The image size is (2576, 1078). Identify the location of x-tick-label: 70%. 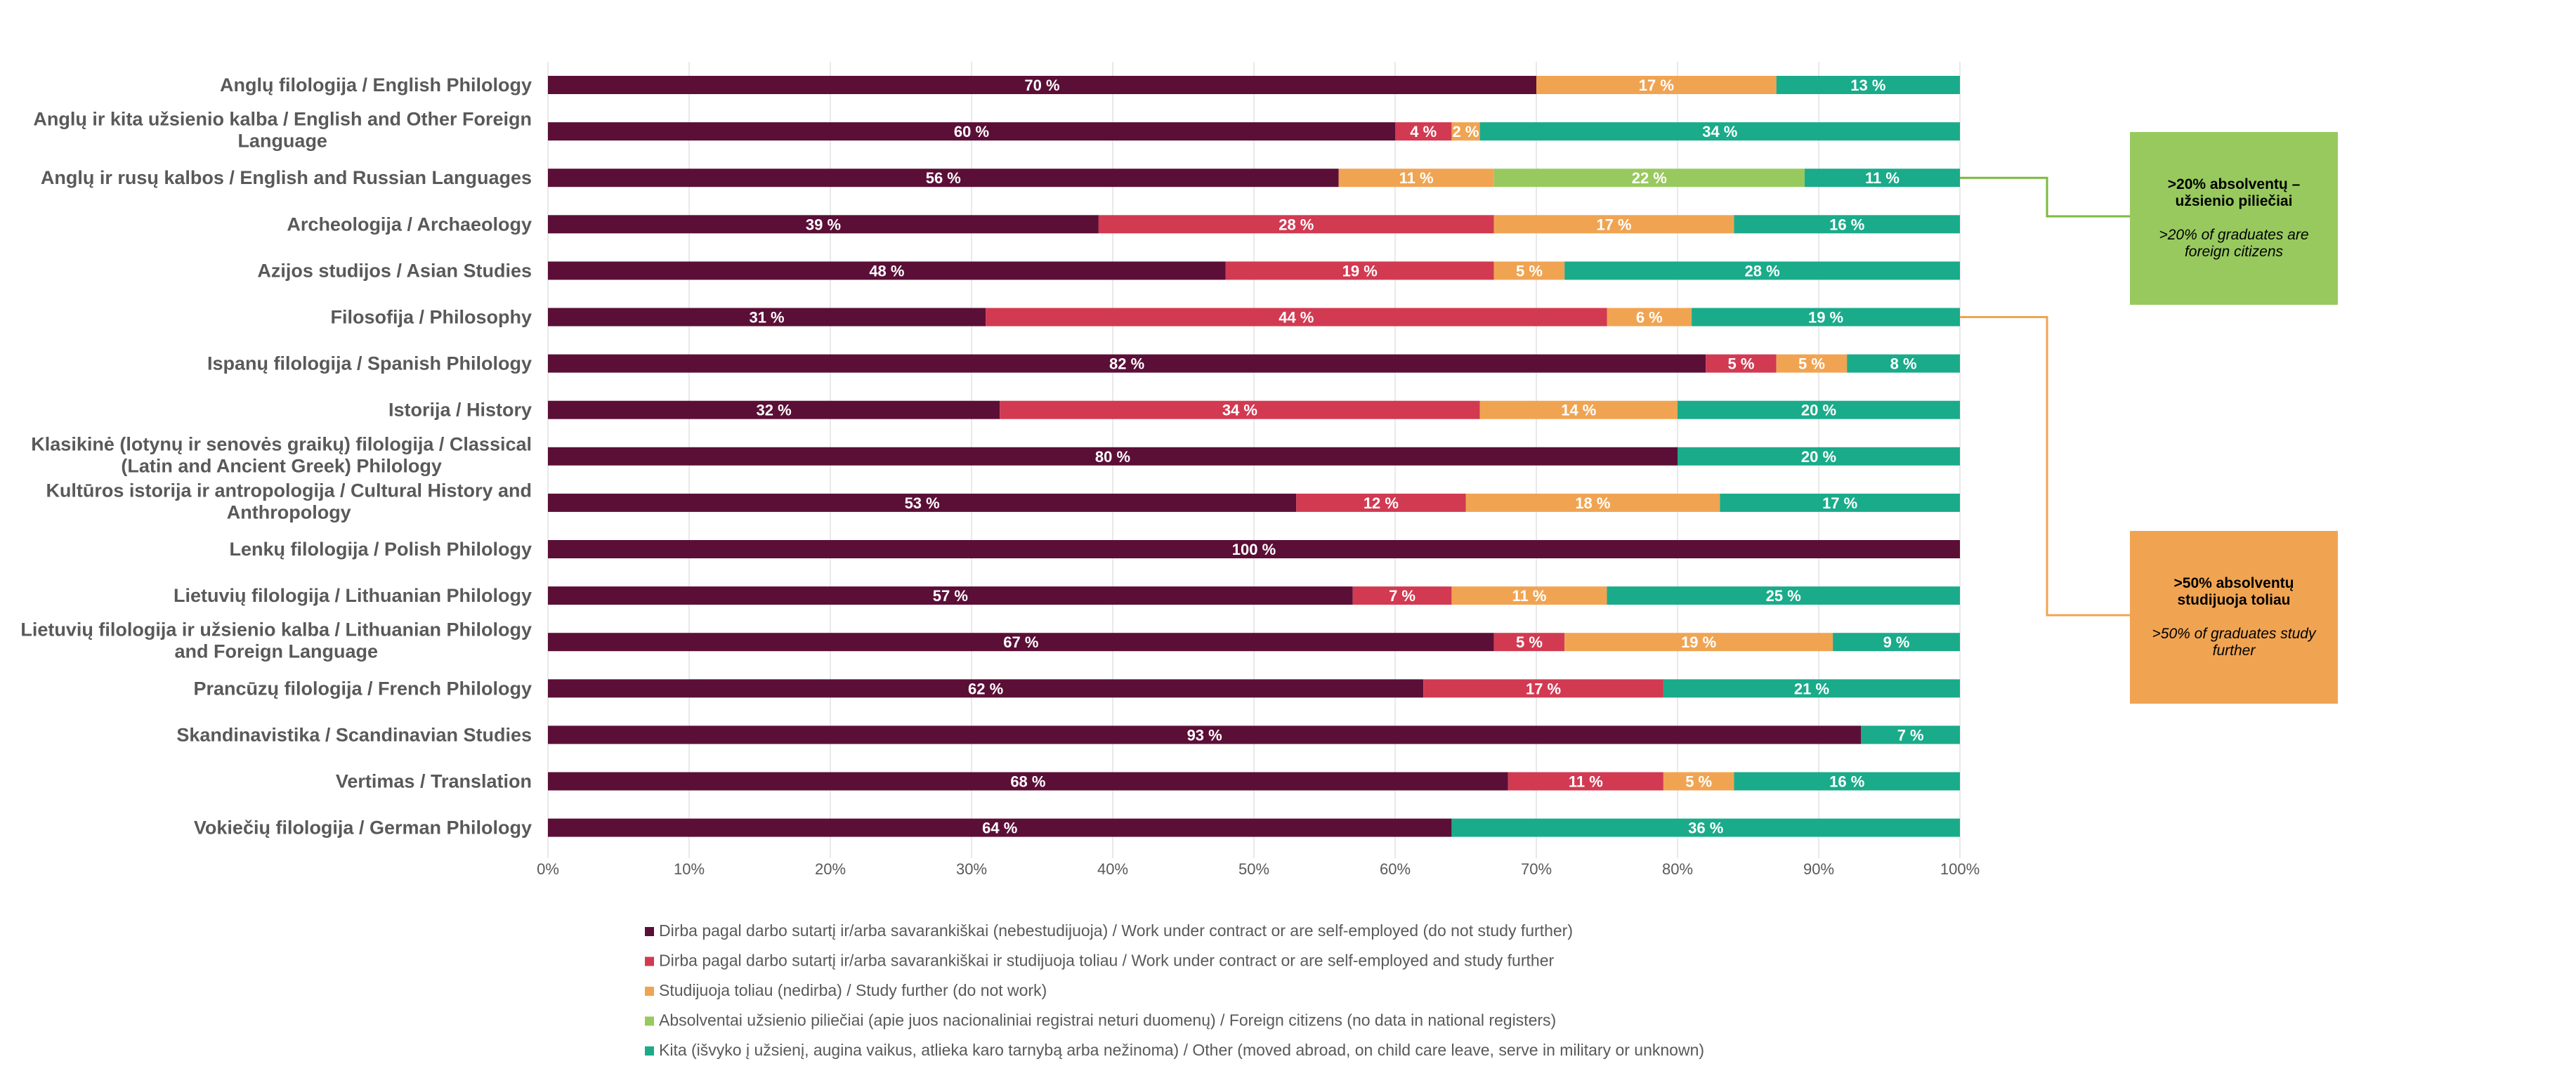
(1536, 869).